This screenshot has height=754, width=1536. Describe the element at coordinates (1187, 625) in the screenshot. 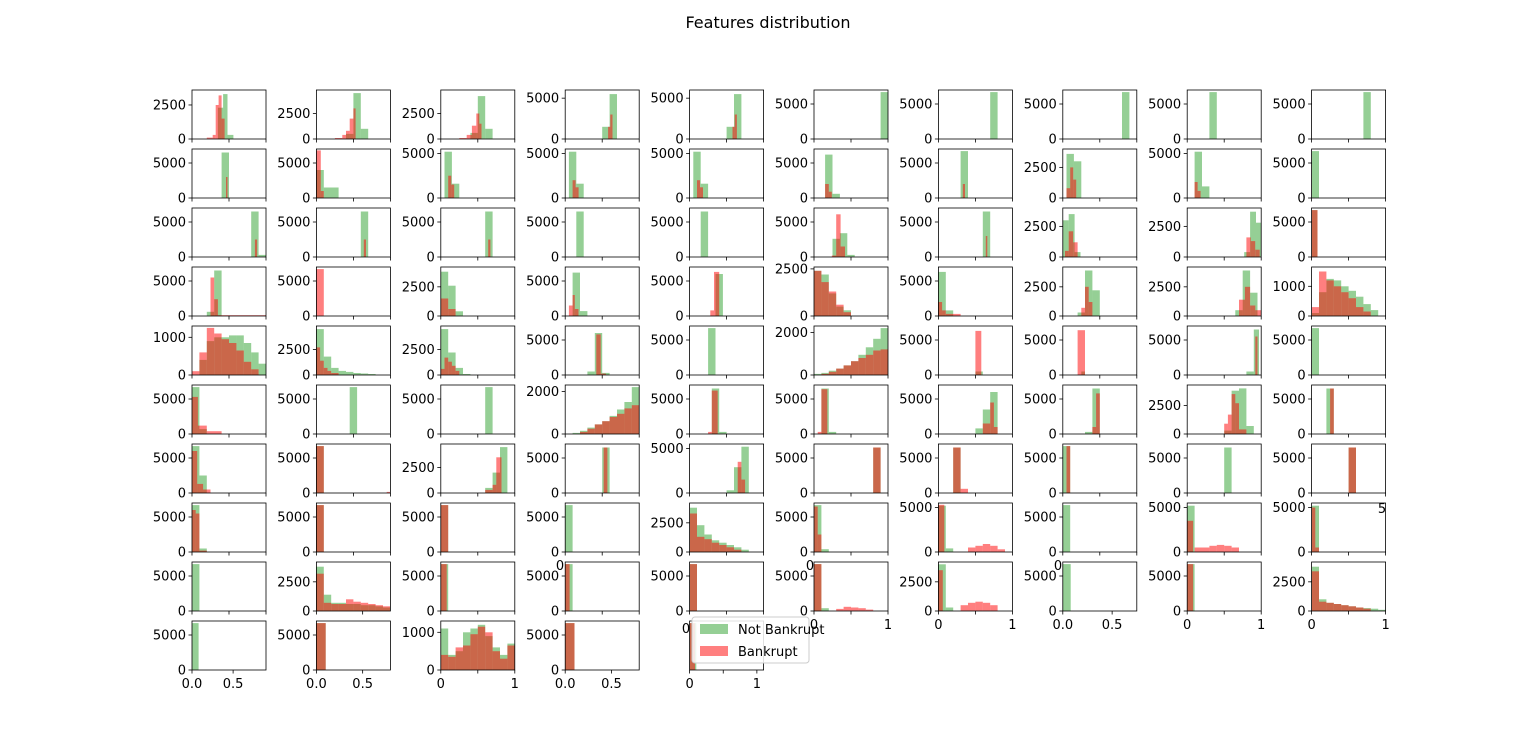

I see `x-tick-label: 0` at that location.